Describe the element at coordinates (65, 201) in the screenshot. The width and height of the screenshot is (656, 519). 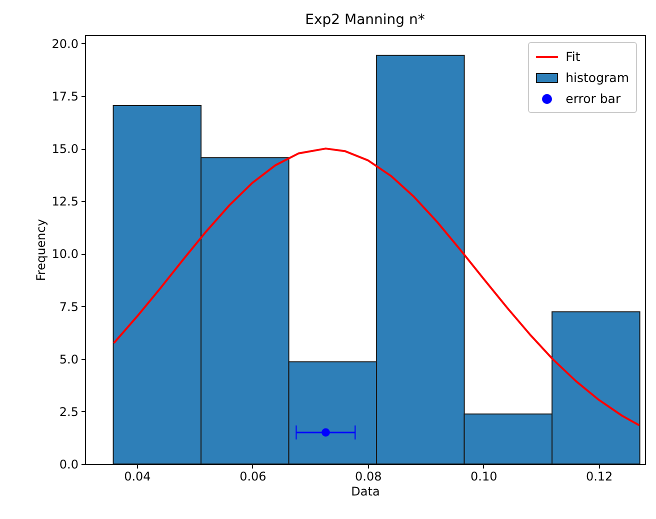
I see `y-tick-label: 12.5` at that location.